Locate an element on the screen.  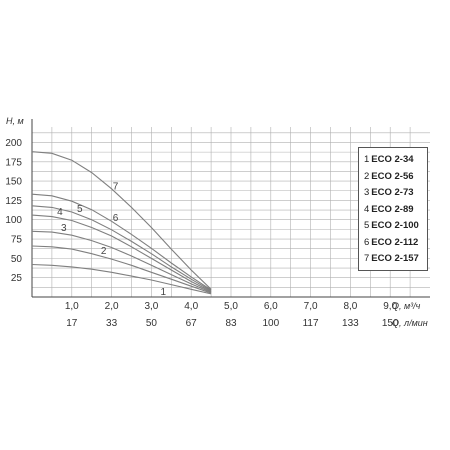
x-tick-label-primary: 2,0 is located at coordinates (112, 306).